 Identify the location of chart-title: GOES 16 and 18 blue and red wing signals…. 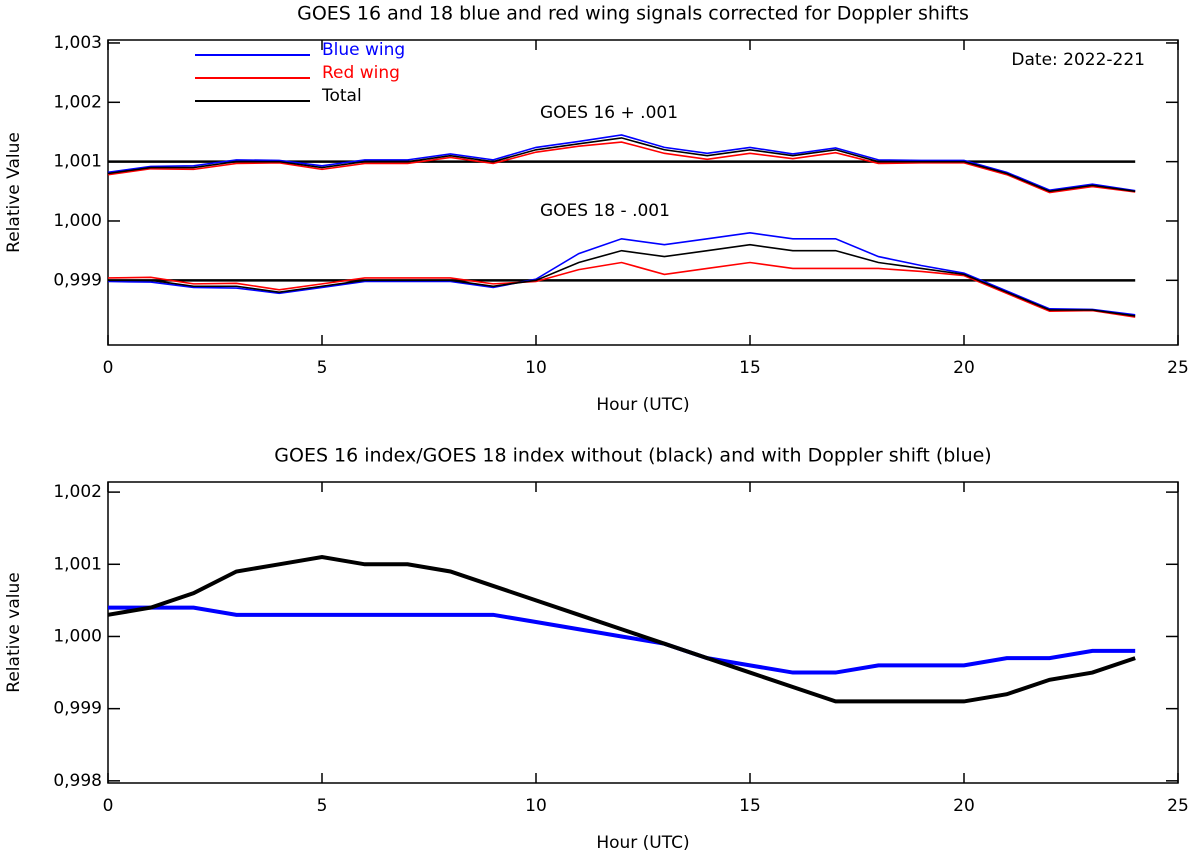
(633, 14).